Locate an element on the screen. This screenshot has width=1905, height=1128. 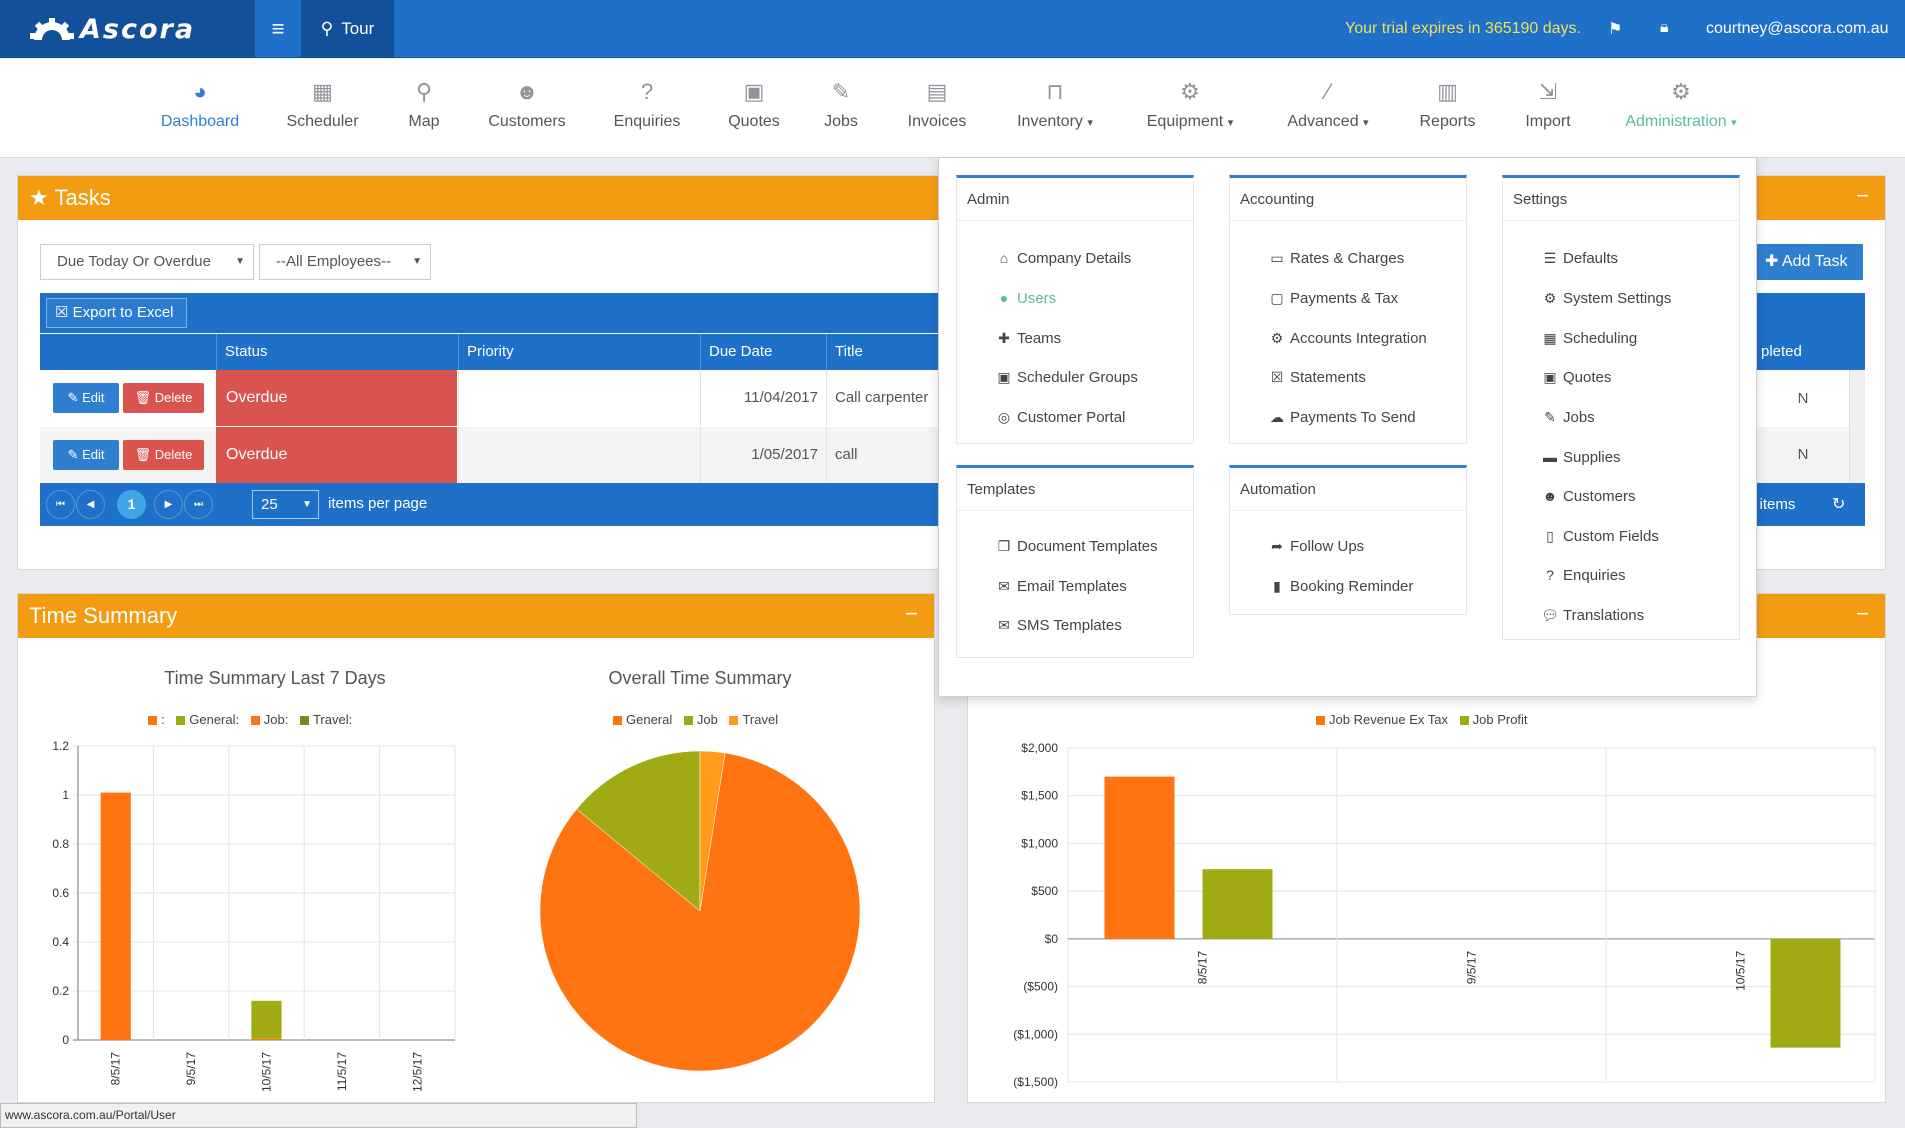
employee-filter-select: --All Employees-- ▼ is located at coordinates (345, 262).